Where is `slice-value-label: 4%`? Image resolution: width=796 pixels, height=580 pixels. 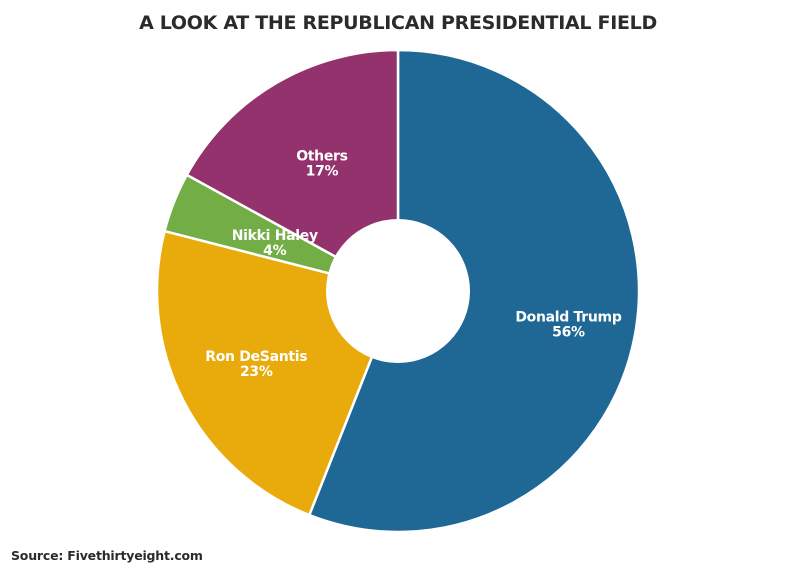 slice-value-label: 4% is located at coordinates (274, 251).